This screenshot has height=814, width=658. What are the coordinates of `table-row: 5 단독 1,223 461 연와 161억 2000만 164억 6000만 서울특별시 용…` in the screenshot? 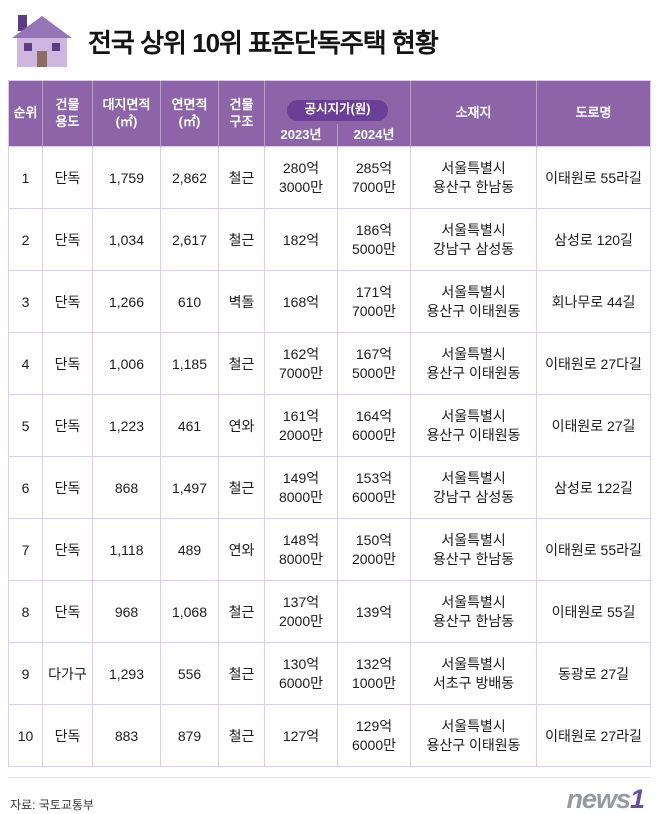 It's located at (330, 426).